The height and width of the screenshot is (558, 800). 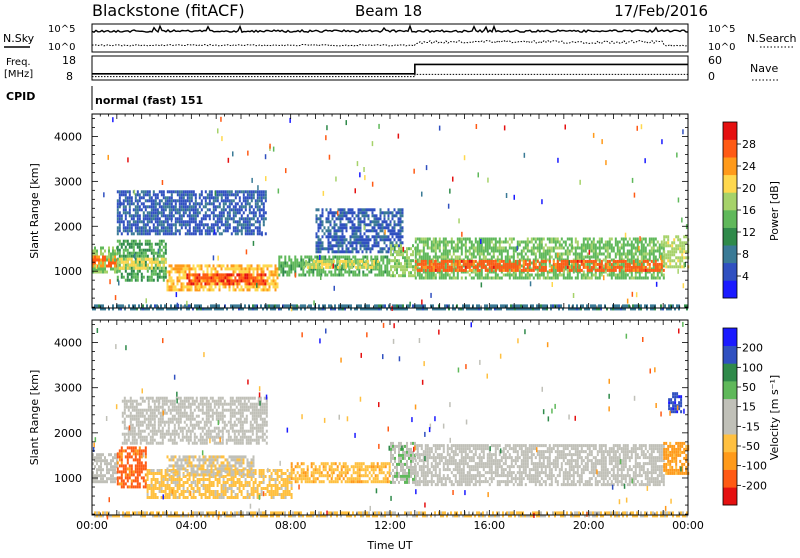 I want to click on velocity-y-tick-0: 1000, so click(x=68, y=478).